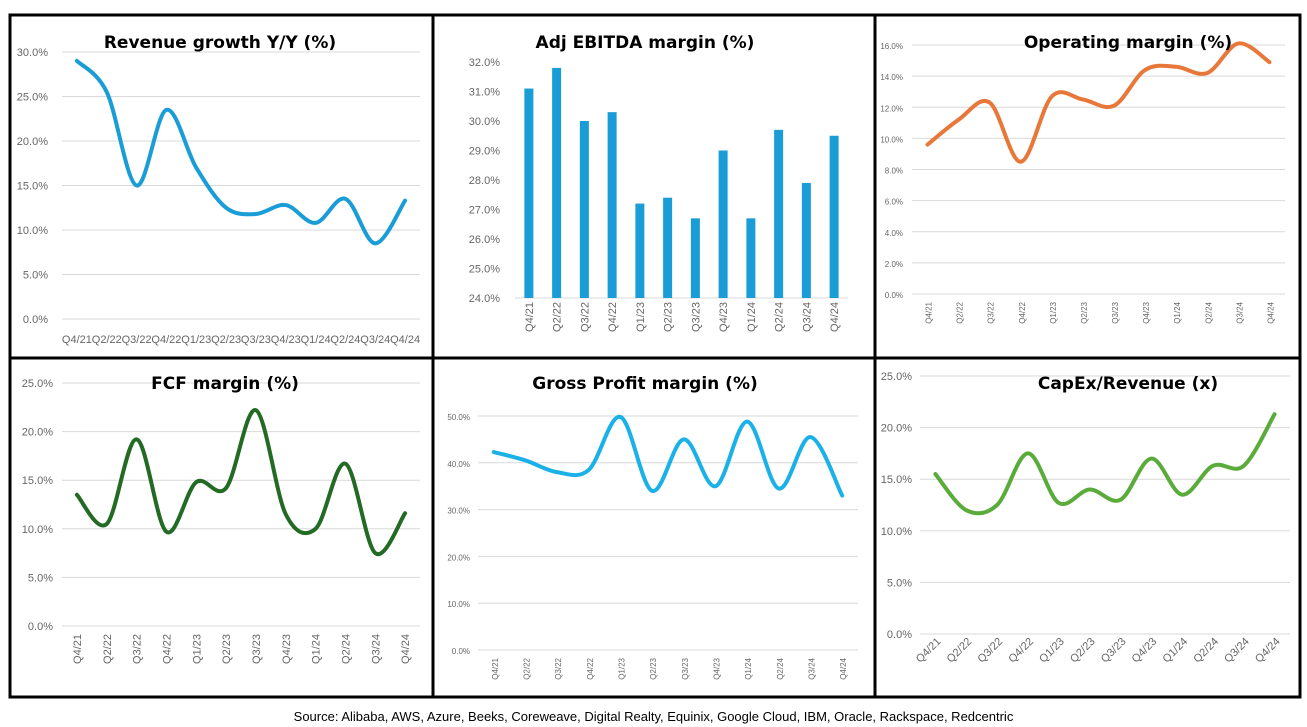 This screenshot has height=727, width=1307. What do you see at coordinates (484, 93) in the screenshot?
I see `y-tick-label: 31.0%` at bounding box center [484, 93].